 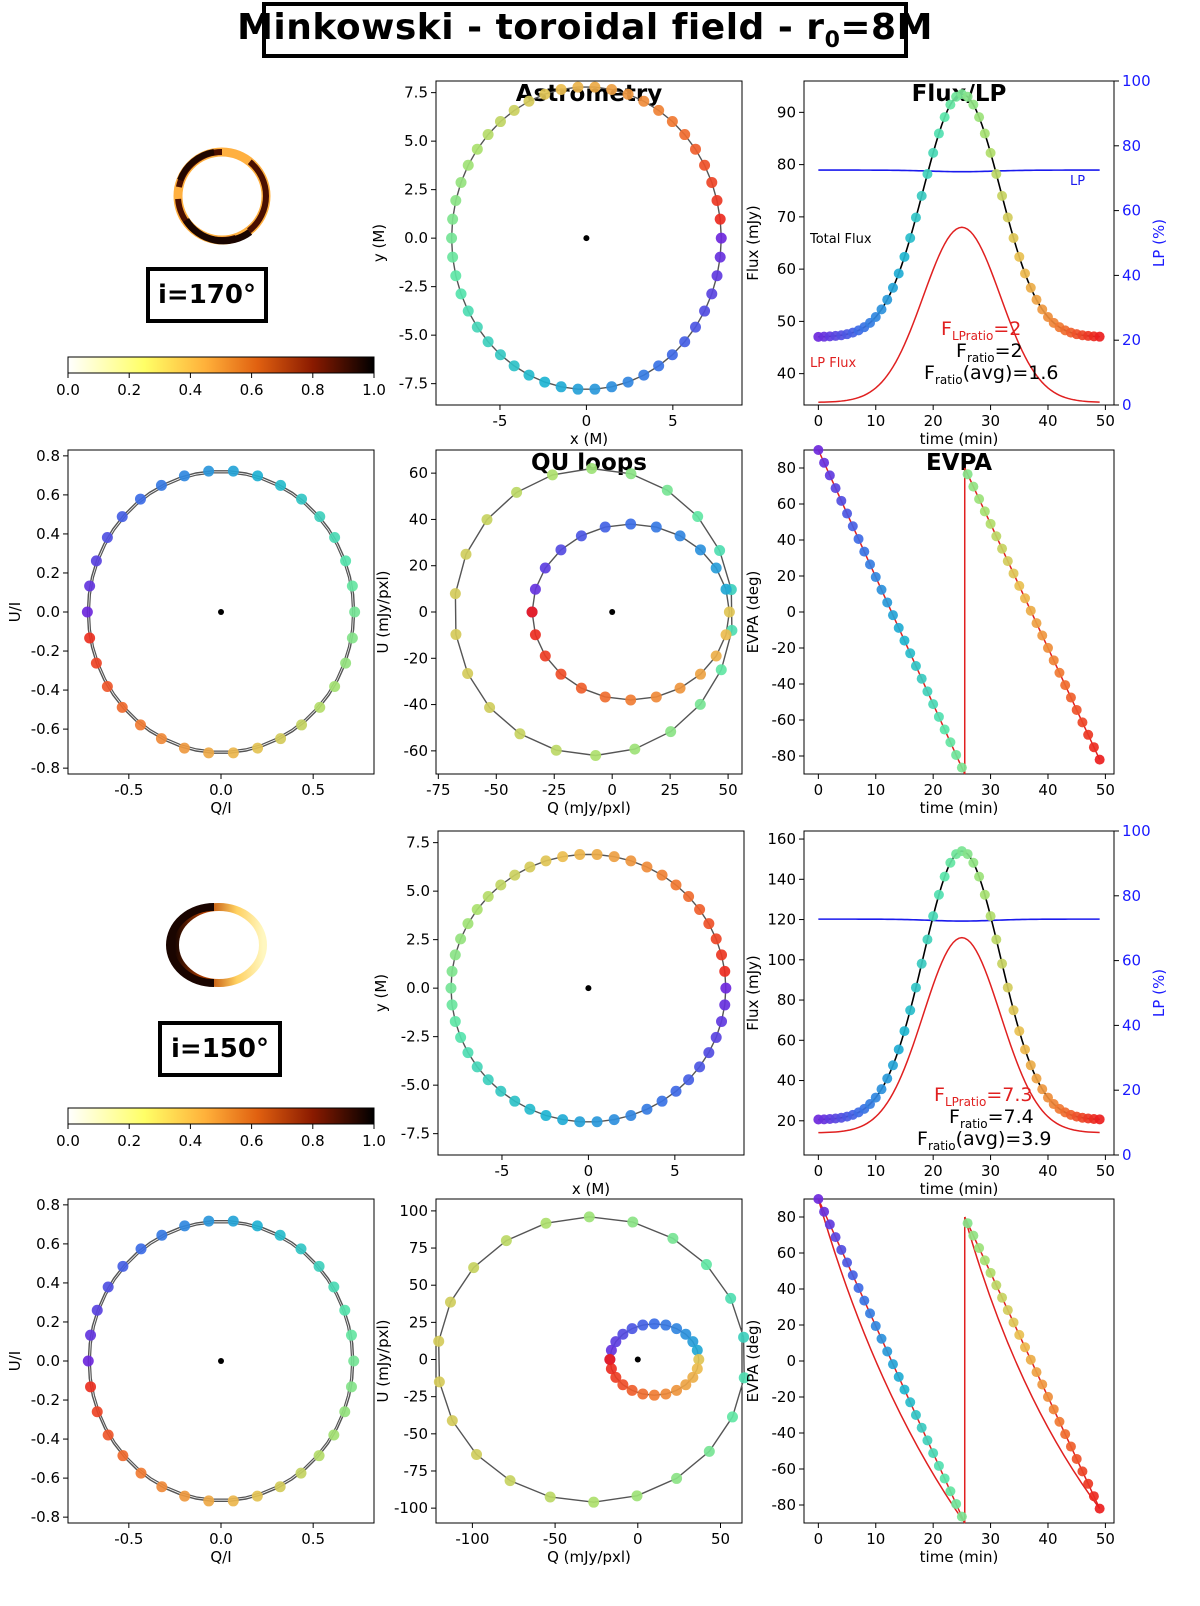 I want to click on y-axis-label: U/I, so click(x=15, y=612).